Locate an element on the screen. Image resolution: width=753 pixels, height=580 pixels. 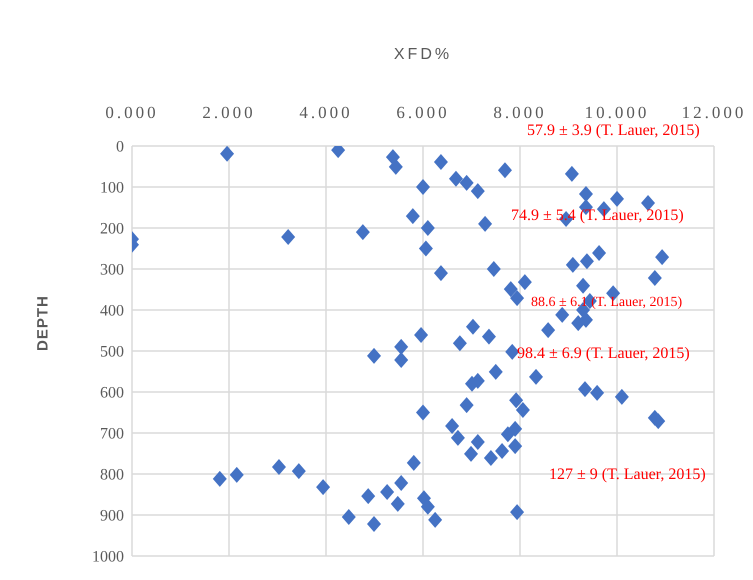
x-tick-label: 2.000 is located at coordinates (229, 112).